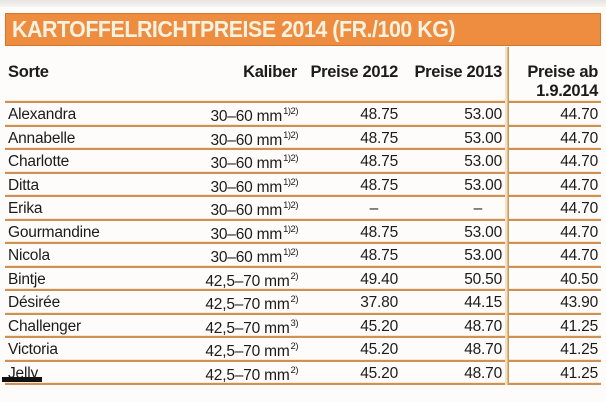 The image size is (606, 402). Describe the element at coordinates (303, 115) in the screenshot. I see `table-row: Alexandra 30–60 mm1)2) 48.75 53.00 44.70` at that location.